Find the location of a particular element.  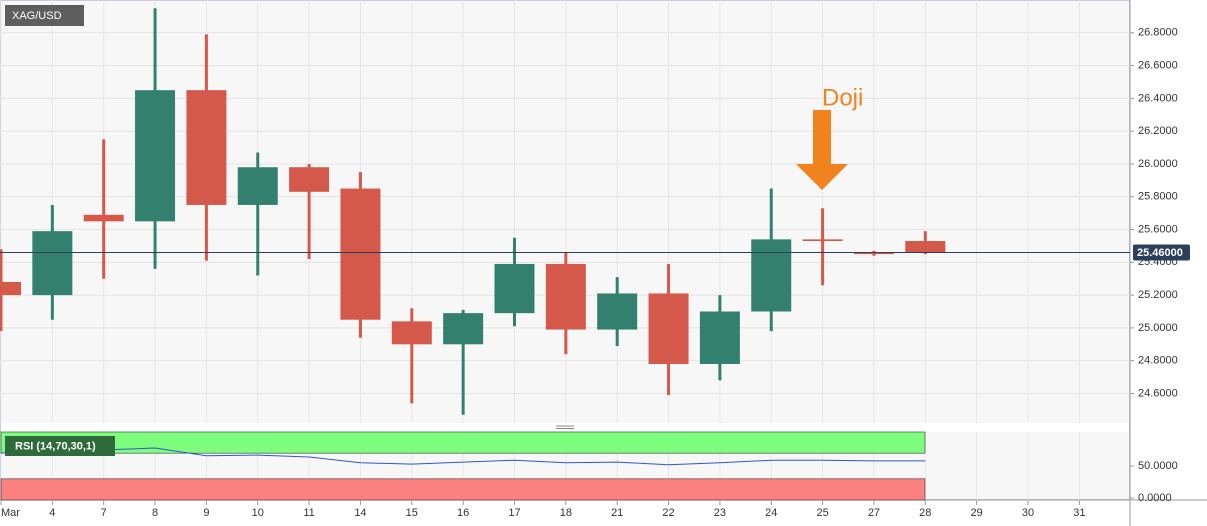

symbol-badge is located at coordinates (44, 15).